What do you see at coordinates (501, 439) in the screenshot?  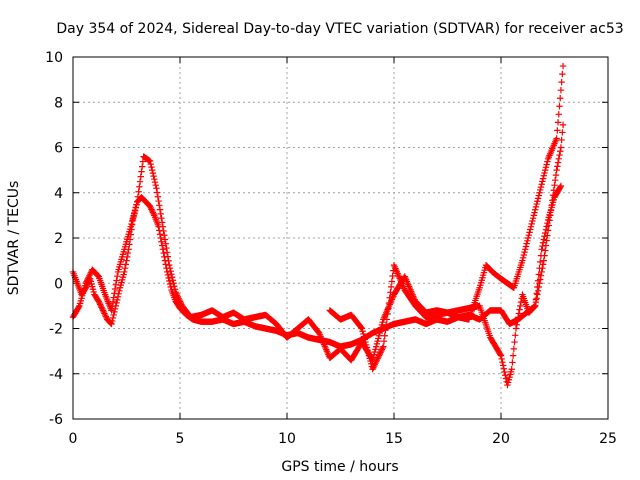 I see `x-tick-label: 20` at bounding box center [501, 439].